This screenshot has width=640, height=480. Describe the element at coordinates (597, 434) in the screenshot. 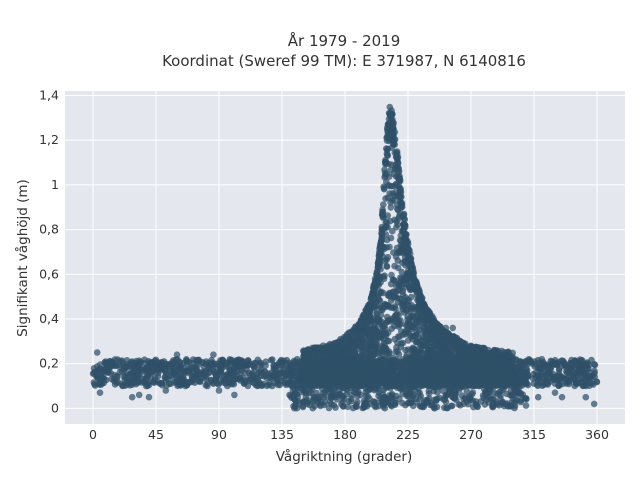

I see `x-tick-label: 360` at that location.